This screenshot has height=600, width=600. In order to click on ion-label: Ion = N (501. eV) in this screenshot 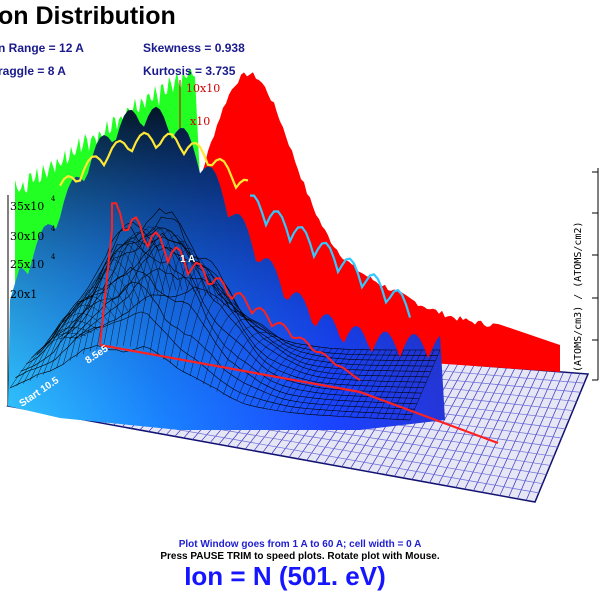, I will do `click(285, 576)`.